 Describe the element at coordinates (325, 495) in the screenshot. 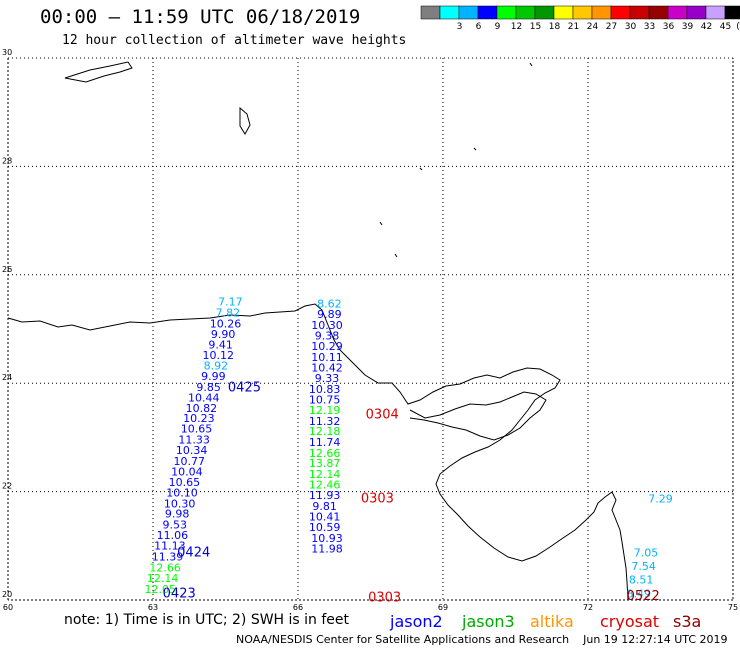

I see `wave-height-value: 11.93` at that location.